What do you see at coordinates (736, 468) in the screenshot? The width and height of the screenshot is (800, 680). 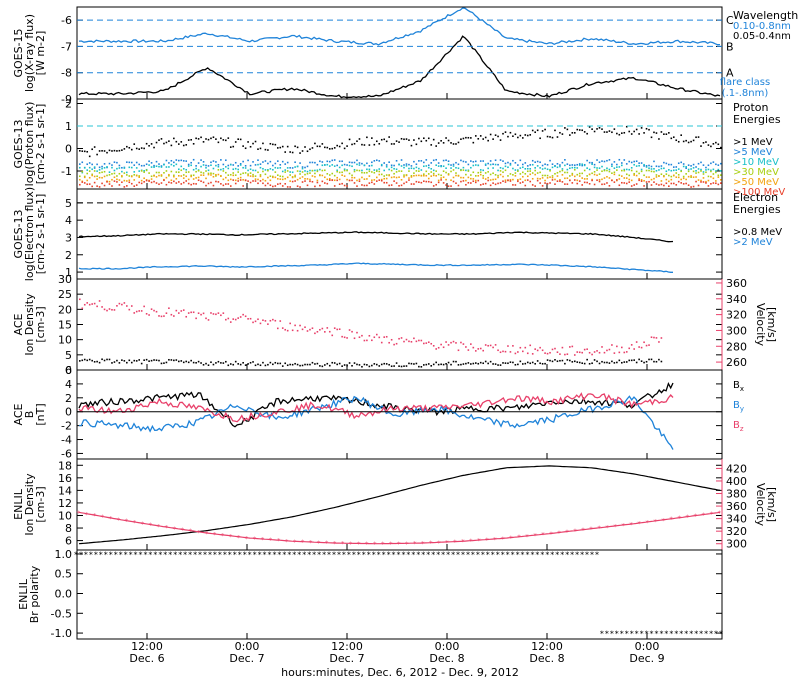 I see `y2-tick-label: 420` at bounding box center [736, 468].